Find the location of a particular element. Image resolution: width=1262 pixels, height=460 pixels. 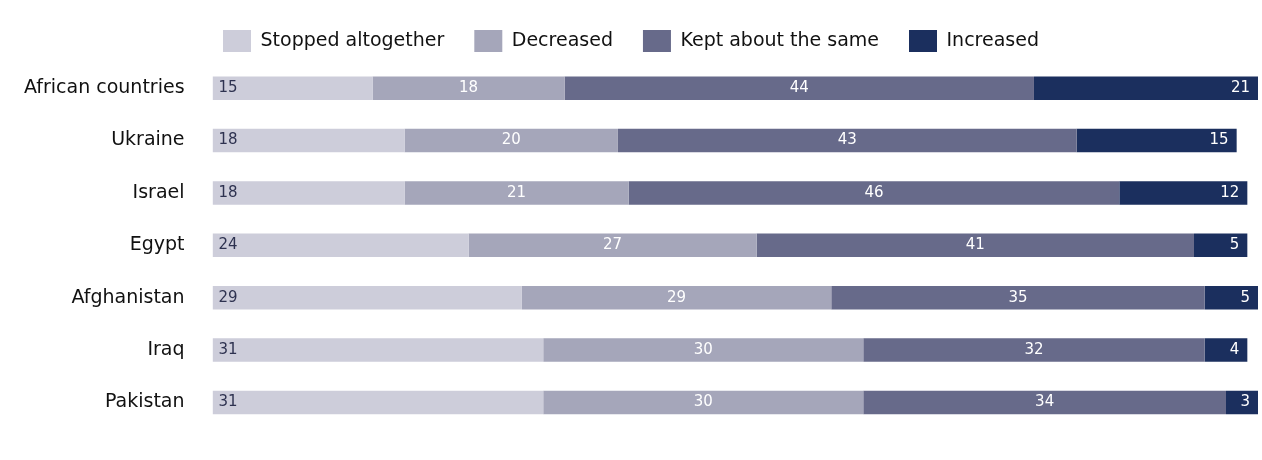

data-label: 46 is located at coordinates (874, 191).